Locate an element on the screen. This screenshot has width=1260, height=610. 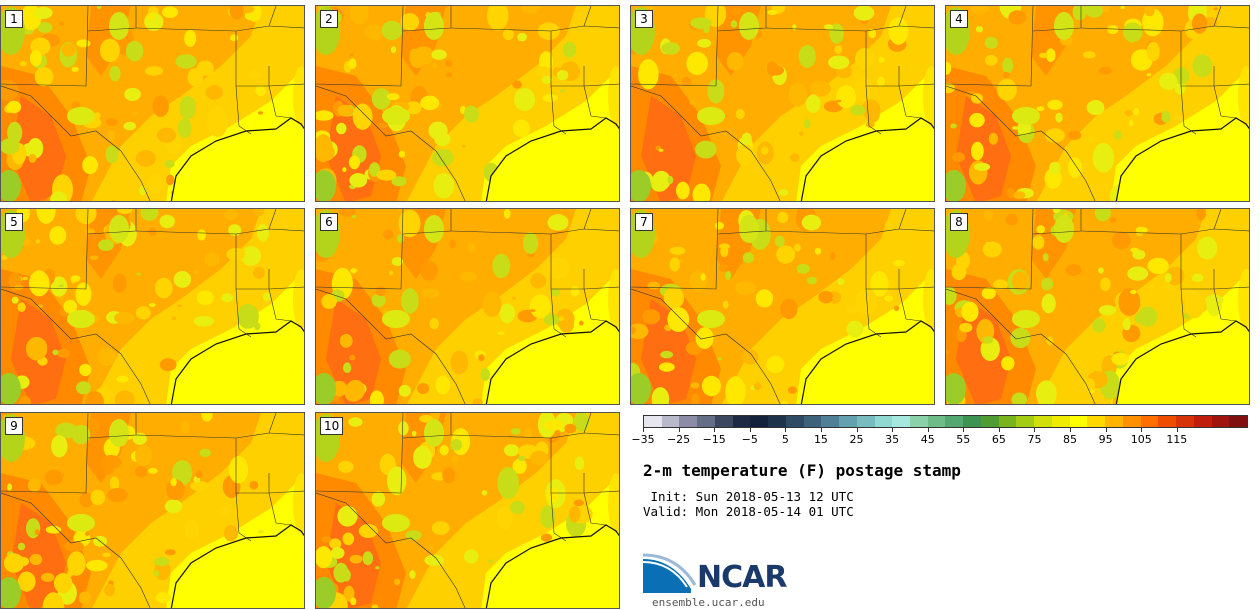
colorbar-tick-label: 95 is located at coordinates (1105, 439).